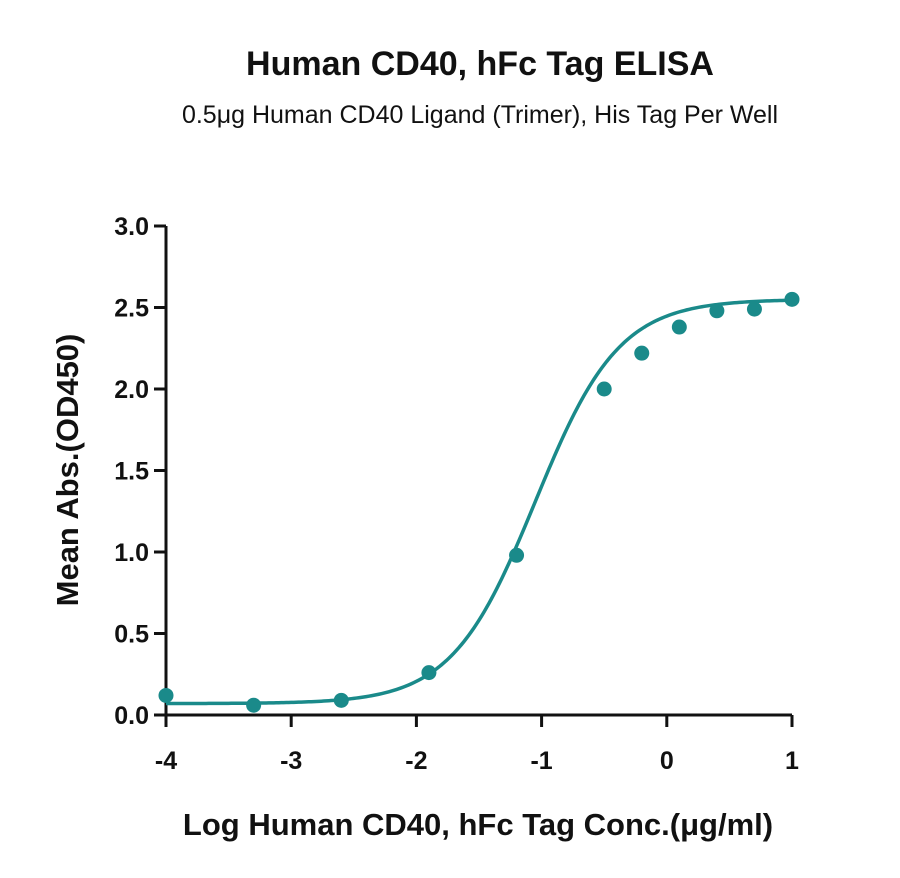 The image size is (900, 878). What do you see at coordinates (131, 472) in the screenshot?
I see `y-tick-label: 1.5` at bounding box center [131, 472].